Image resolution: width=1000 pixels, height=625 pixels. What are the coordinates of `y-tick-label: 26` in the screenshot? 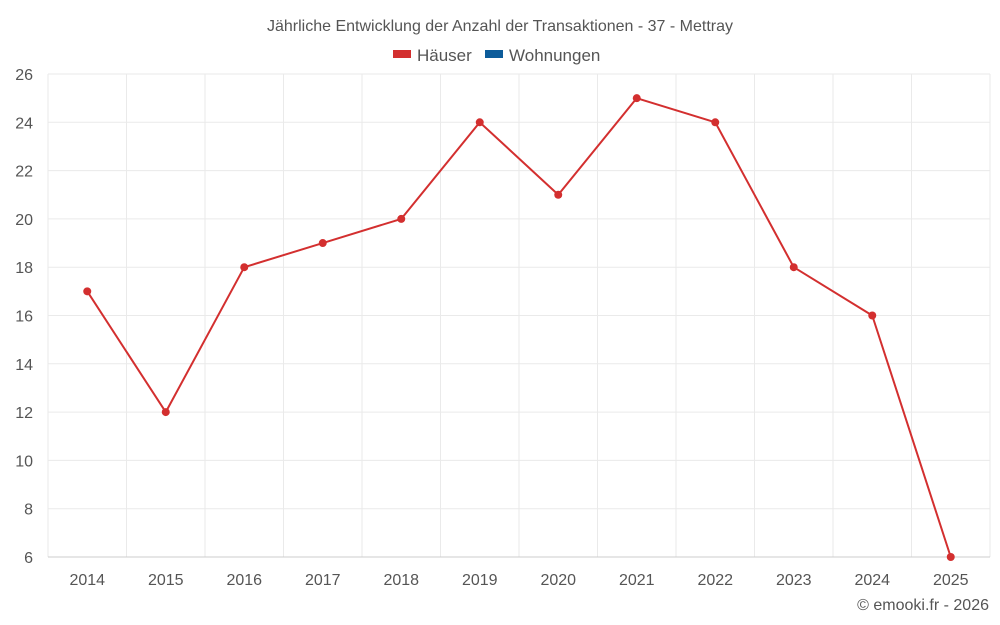 It's located at (24, 75).